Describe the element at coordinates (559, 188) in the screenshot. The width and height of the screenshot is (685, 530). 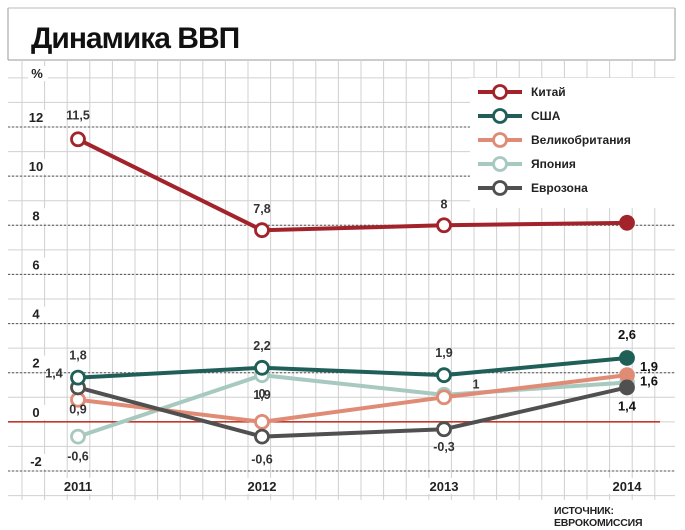
I see `legend-entry: Еврозона` at that location.